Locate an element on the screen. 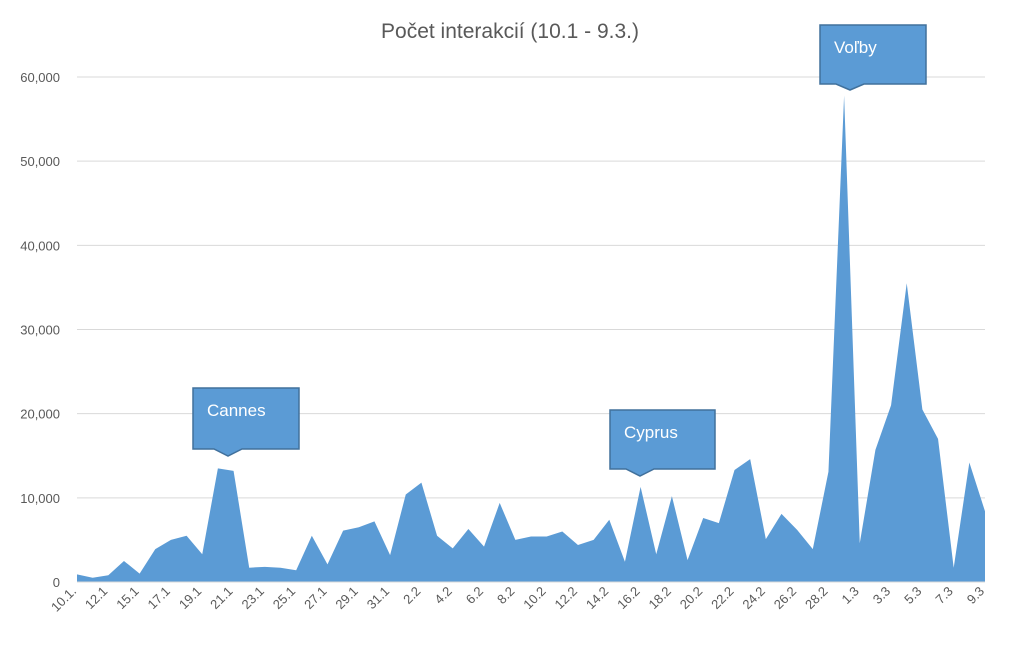 This screenshot has width=1024, height=655. x-tick-label: 20.2 is located at coordinates (691, 598).